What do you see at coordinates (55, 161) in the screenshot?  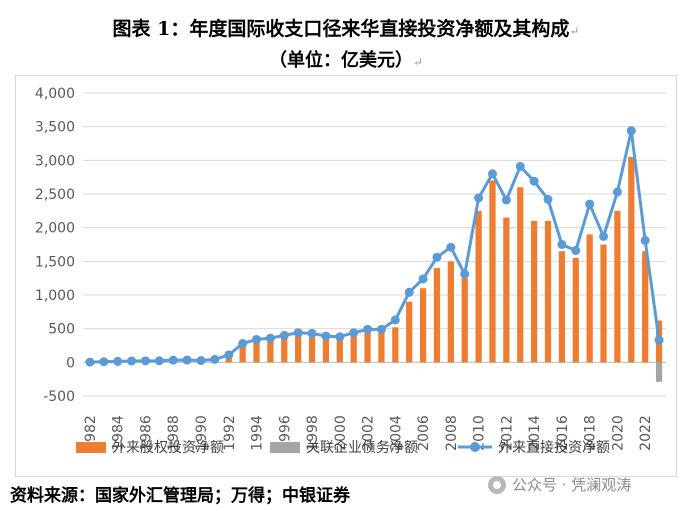 I see `y-tick-label: 3,000` at bounding box center [55, 161].